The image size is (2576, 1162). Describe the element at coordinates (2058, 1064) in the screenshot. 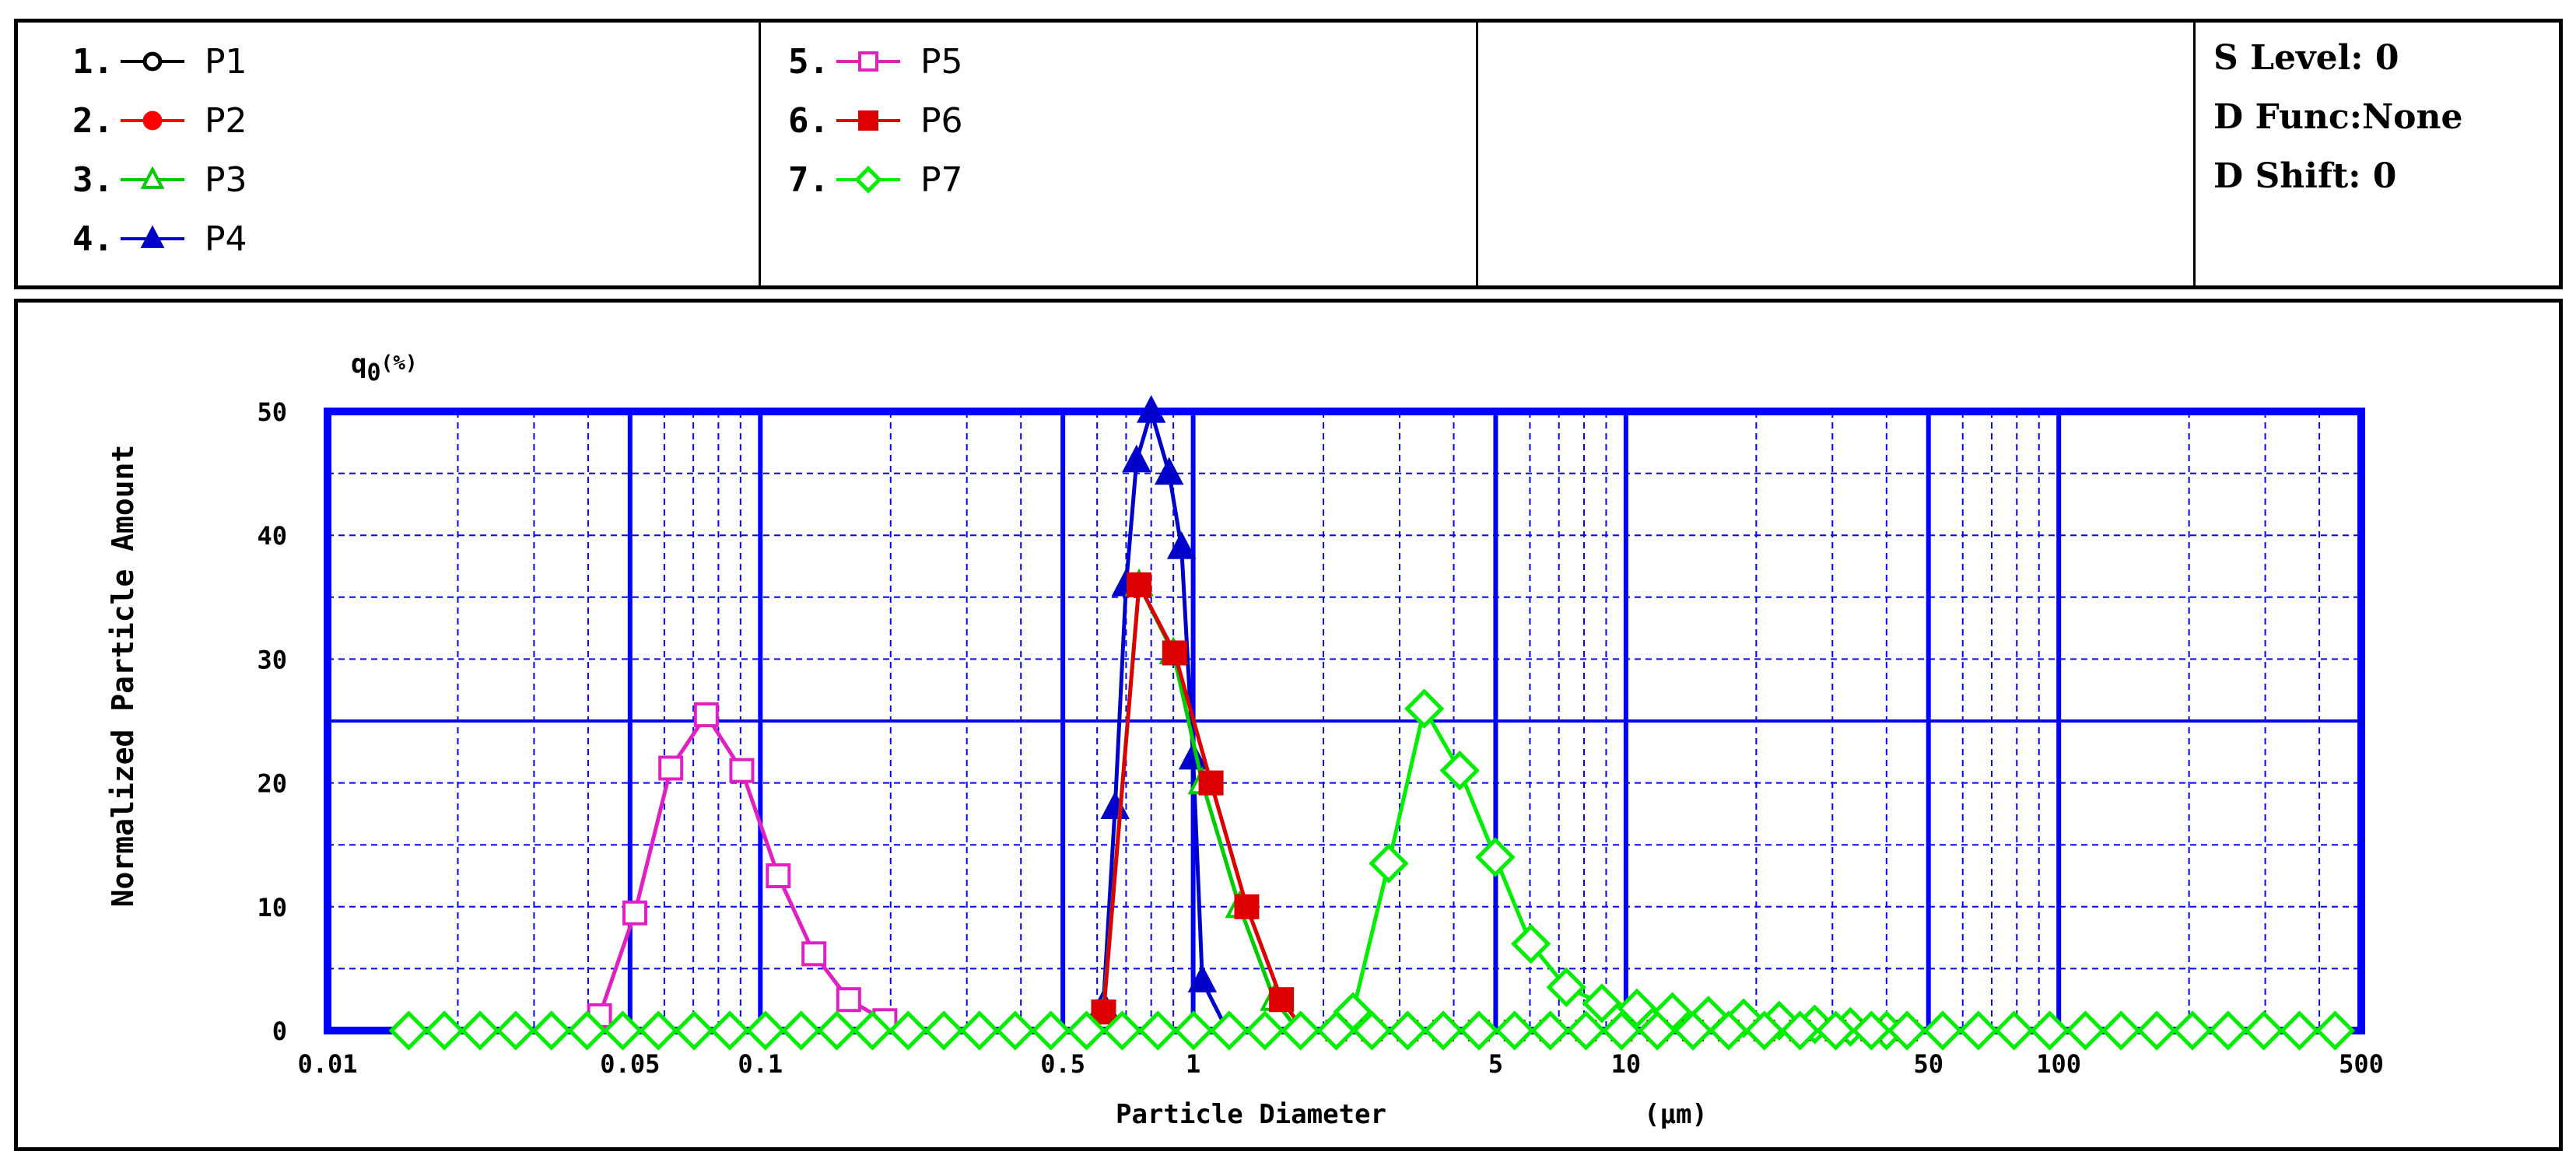

I see `x-tick-label: 100` at that location.